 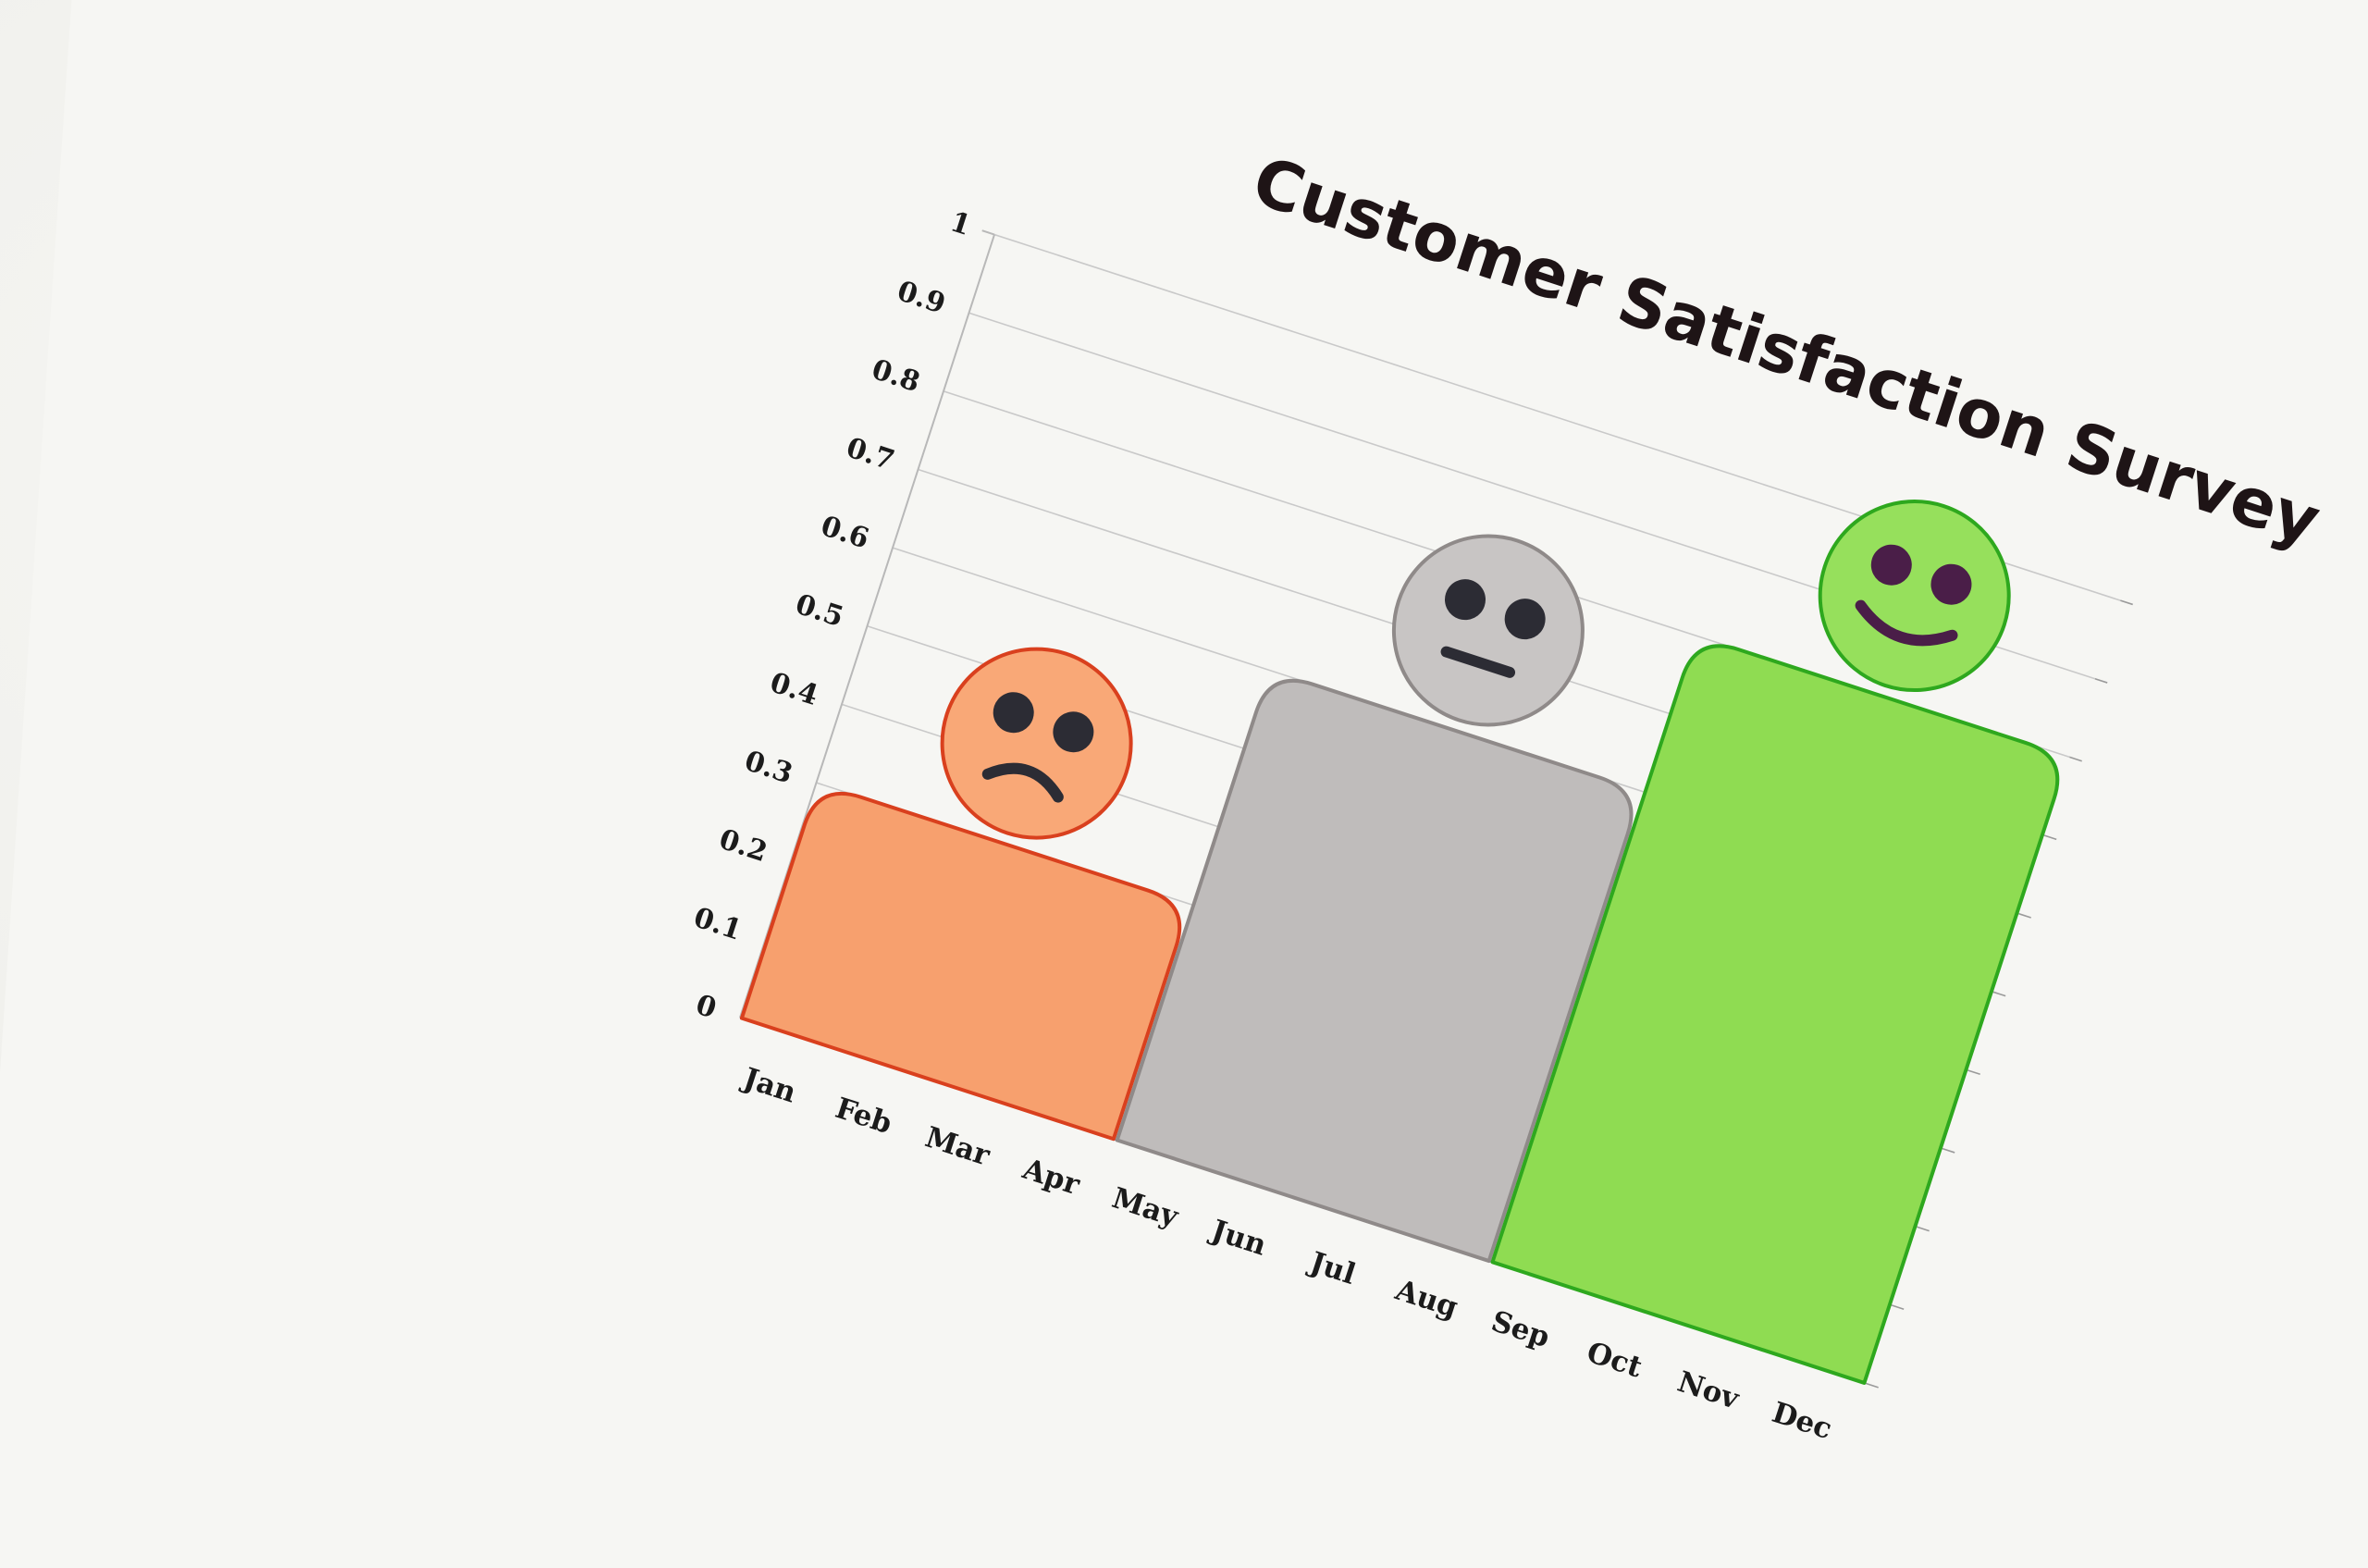 I want to click on sad-face-icon, so click(x=1037, y=743).